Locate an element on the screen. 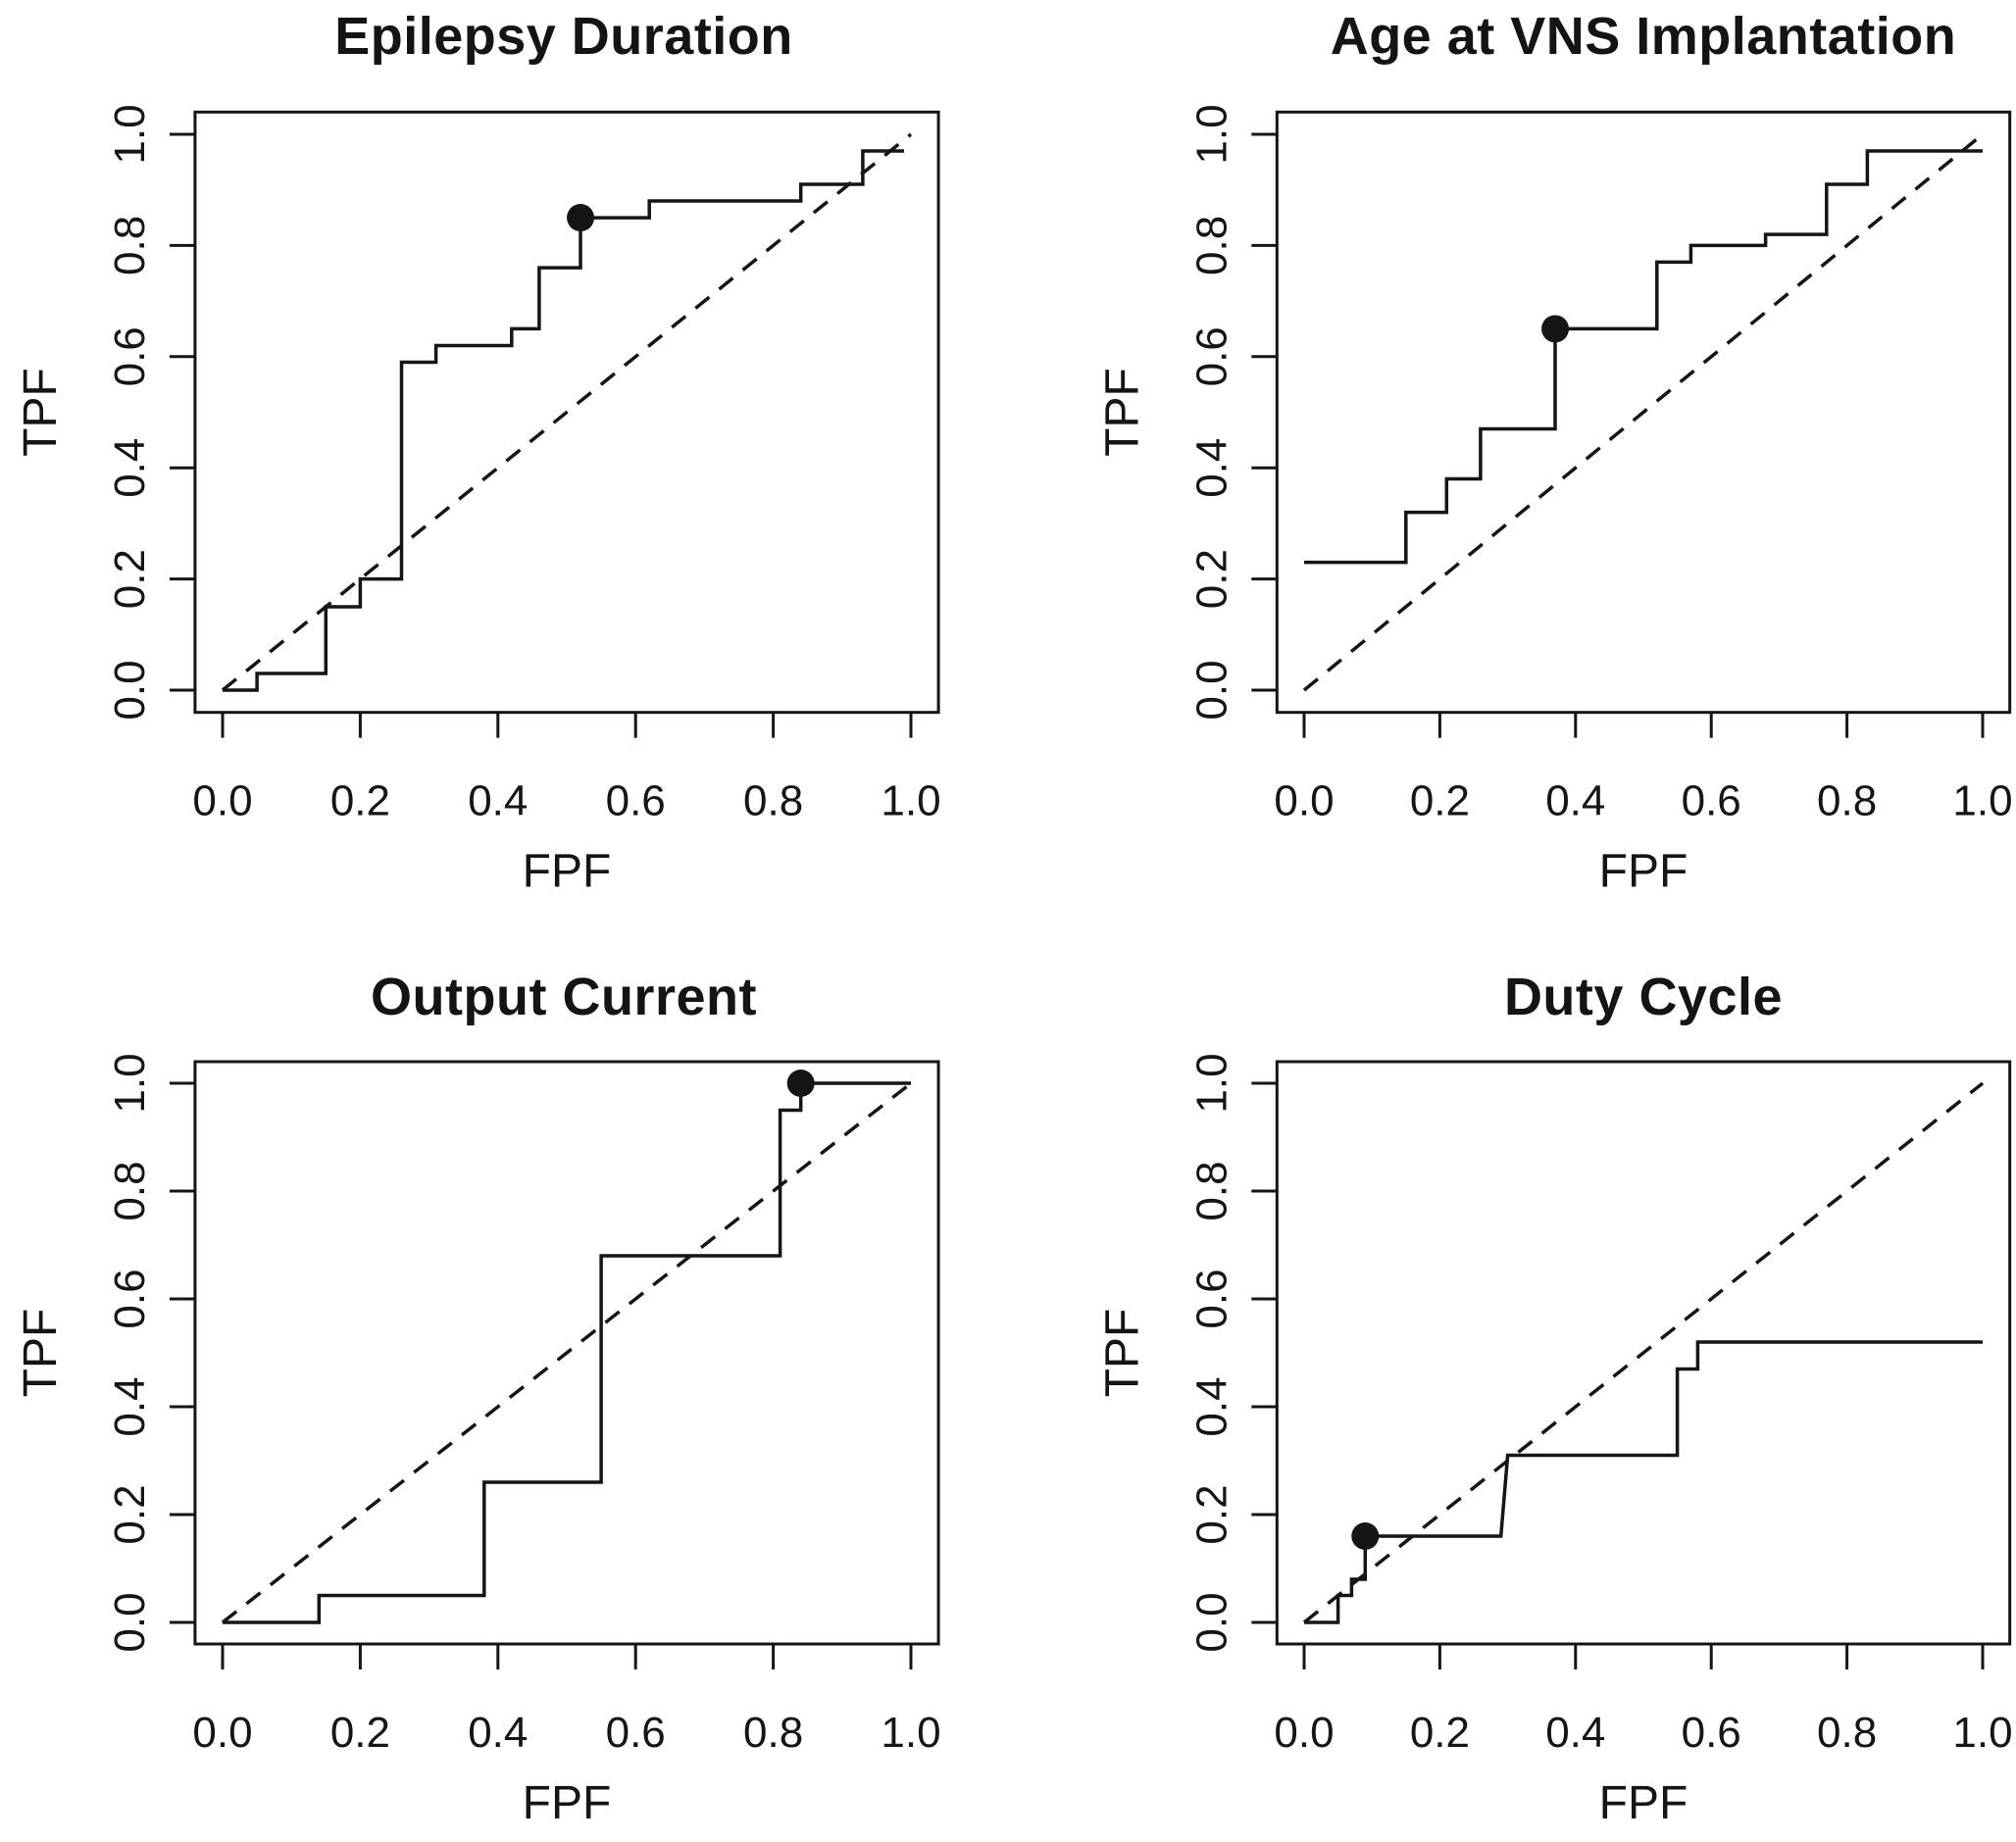 The image size is (2016, 1842). chart-title: Epilepsy Duration is located at coordinates (563, 36).